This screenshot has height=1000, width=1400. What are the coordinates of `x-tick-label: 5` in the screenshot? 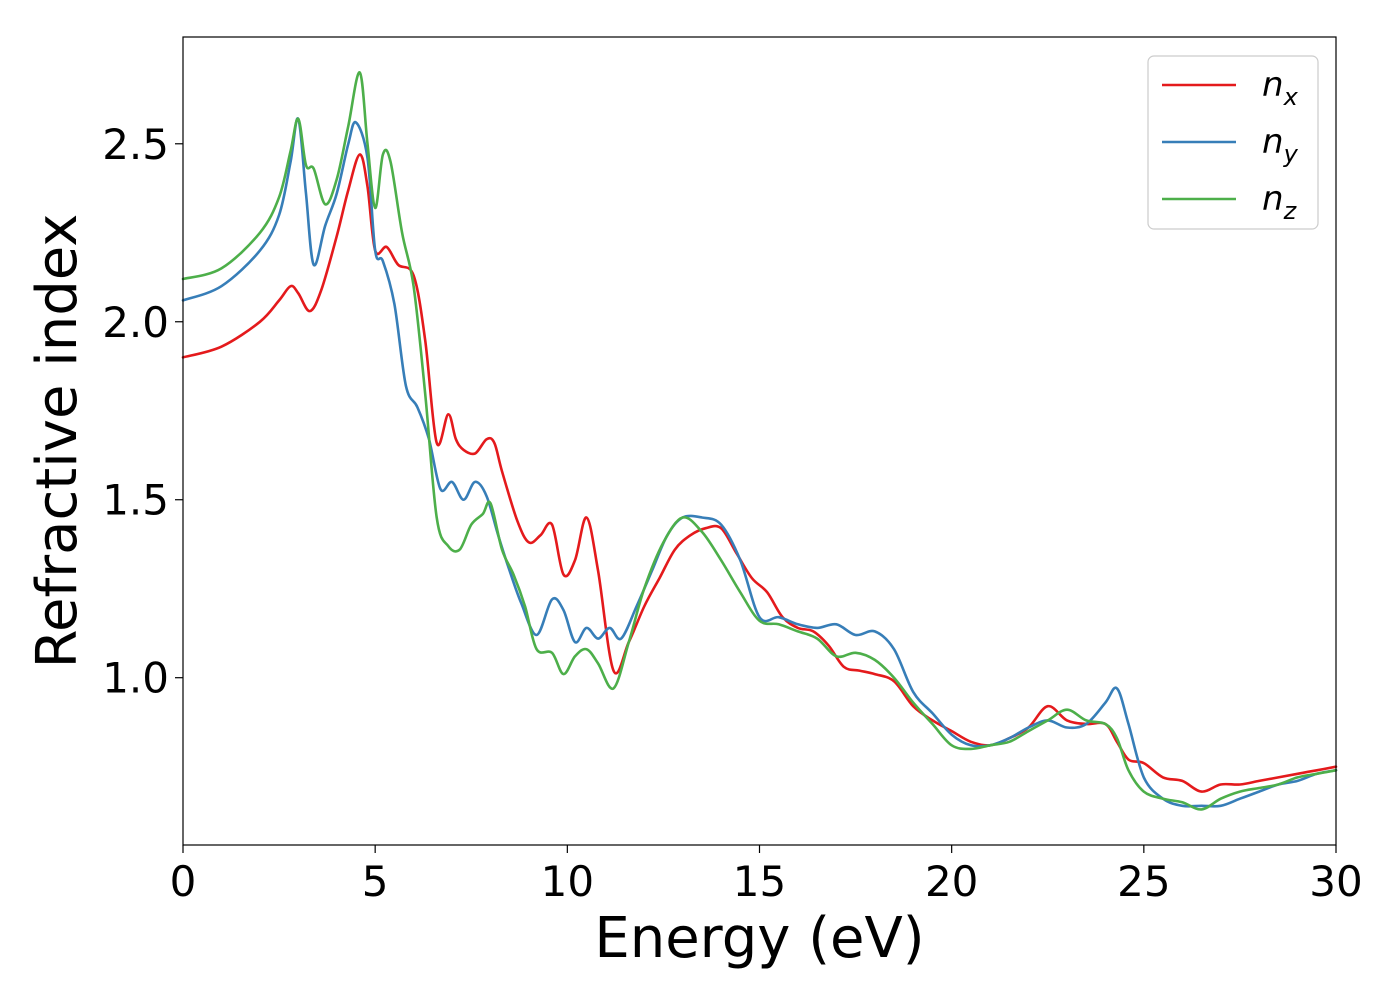 It's located at (375, 881).